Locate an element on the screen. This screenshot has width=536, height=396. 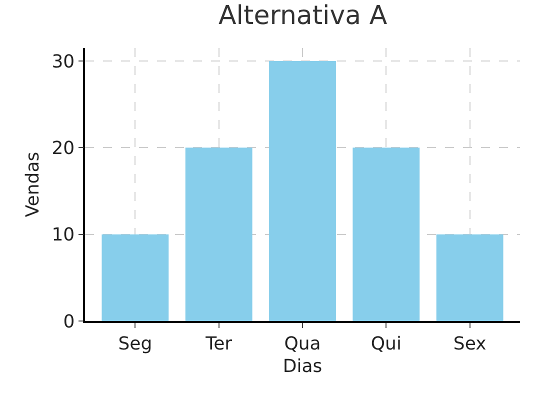
x-tick-label: Qua is located at coordinates (302, 343).